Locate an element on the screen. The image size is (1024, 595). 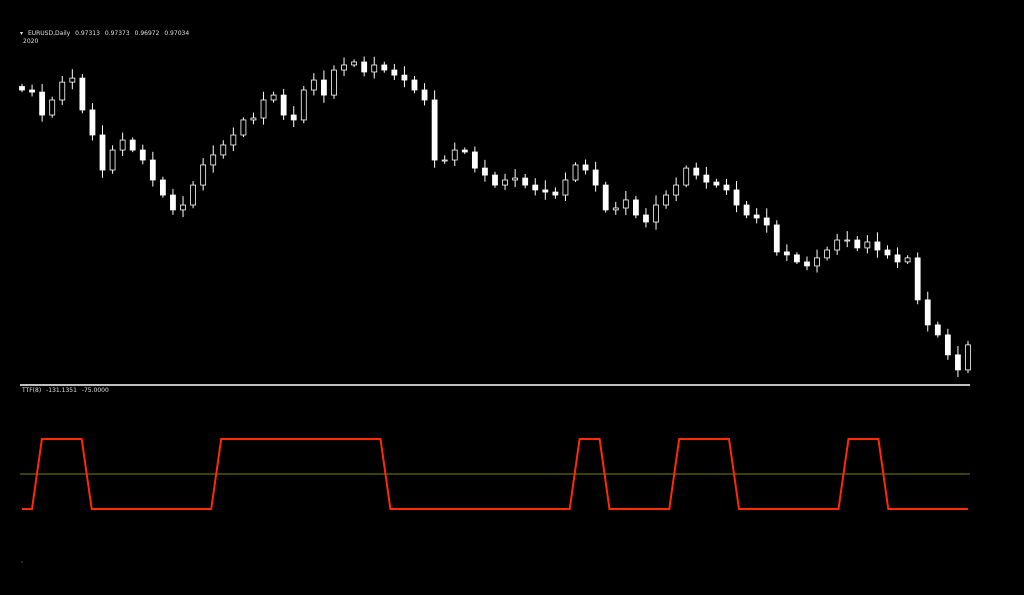
indicator-value-1: -131.1351 is located at coordinates (61, 390).